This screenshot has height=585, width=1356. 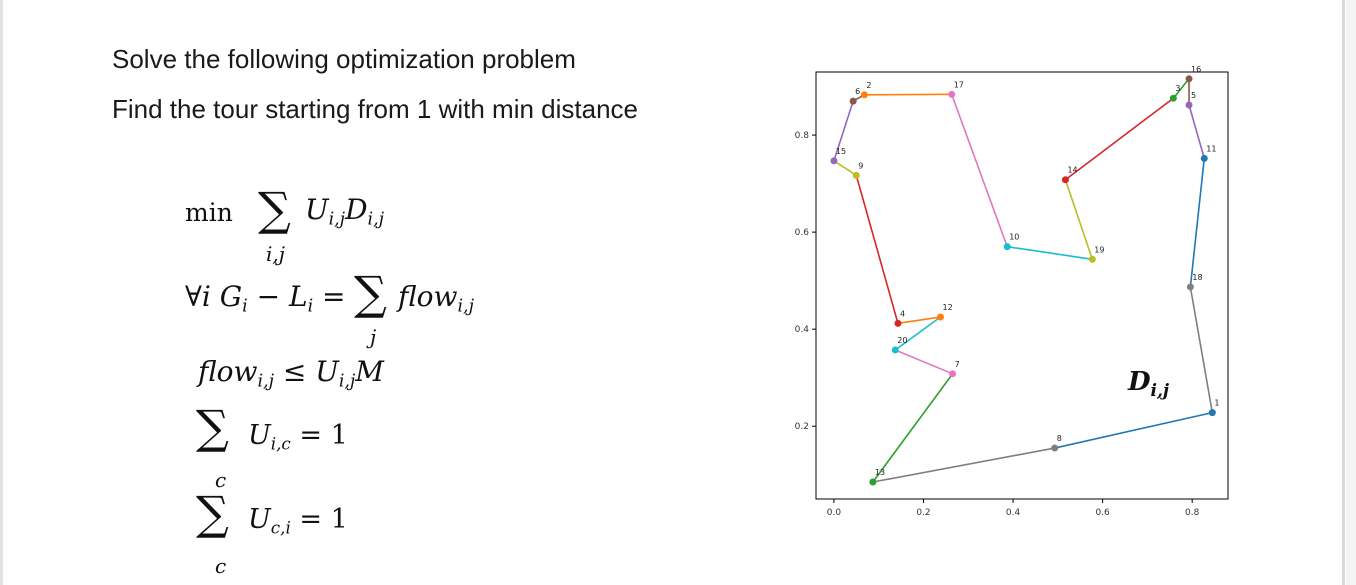 What do you see at coordinates (868, 85) in the screenshot?
I see `point-label: 2` at bounding box center [868, 85].